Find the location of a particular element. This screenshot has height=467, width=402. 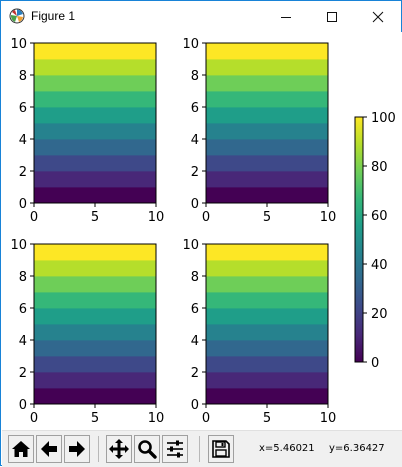

heatmap-cell-row-4-bottom-right is located at coordinates (267, 332).